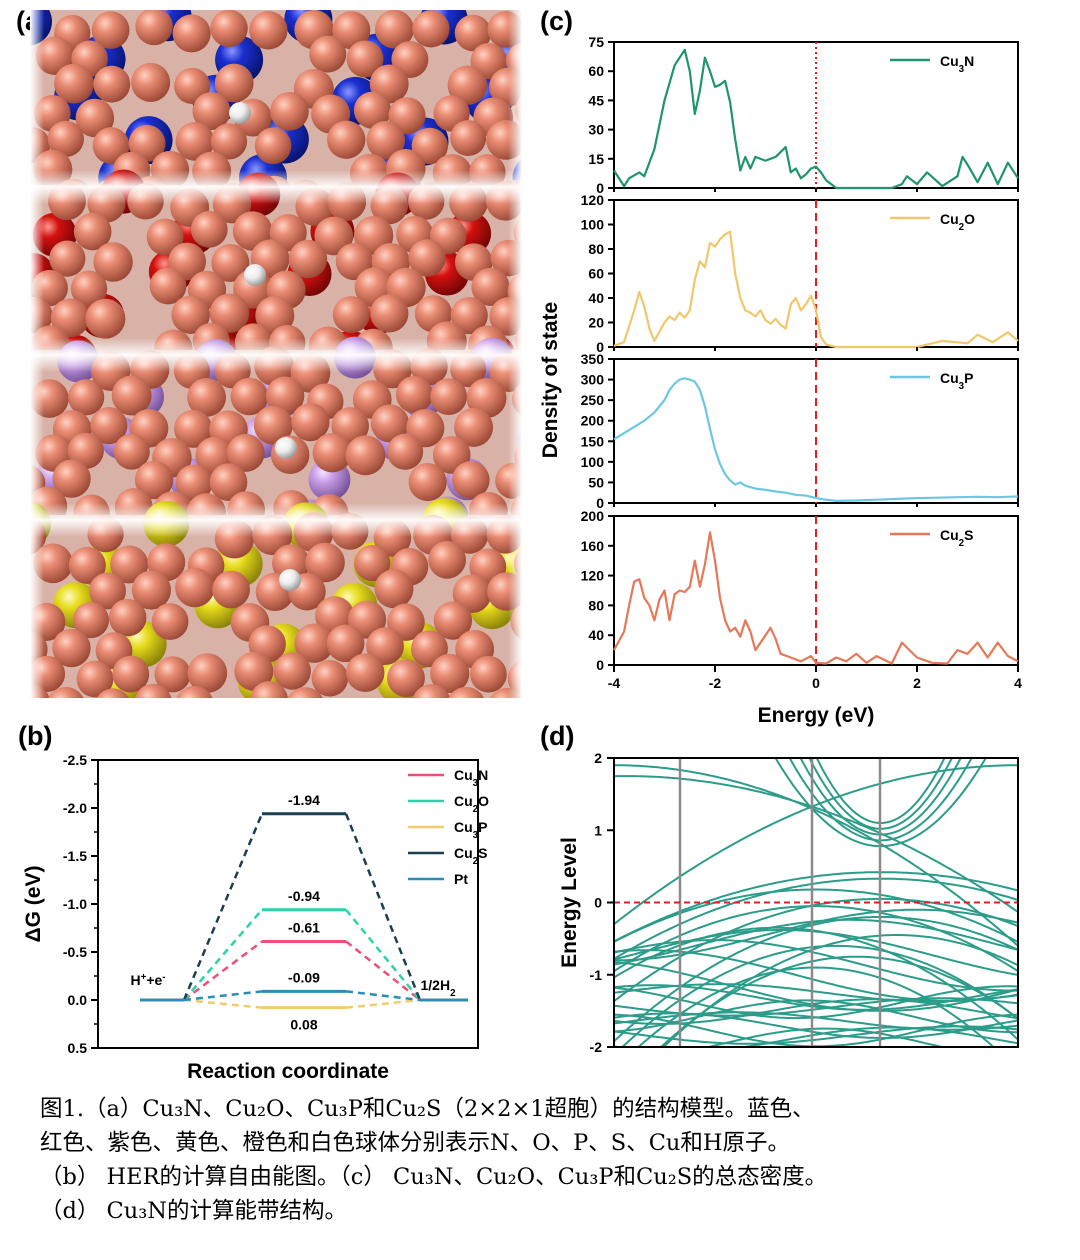 This screenshot has width=1080, height=1260. Describe the element at coordinates (596, 42) in the screenshot. I see `c-ytick-label: 75` at that location.